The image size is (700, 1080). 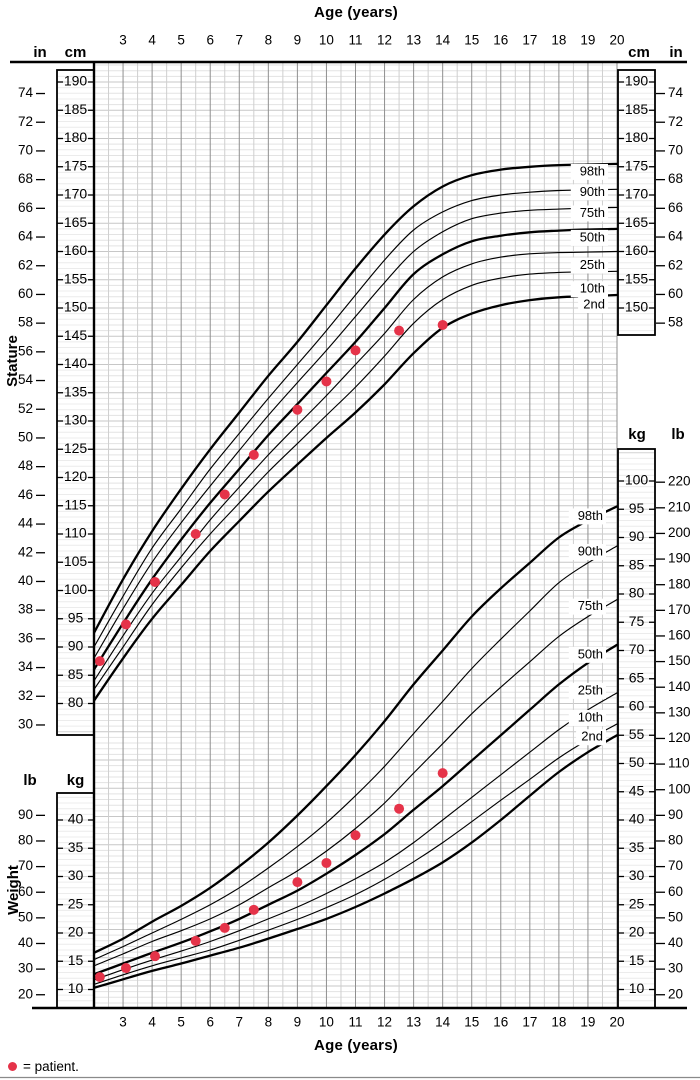 What do you see at coordinates (25, 322) in the screenshot?
I see `stature-in-left: 58` at bounding box center [25, 322].